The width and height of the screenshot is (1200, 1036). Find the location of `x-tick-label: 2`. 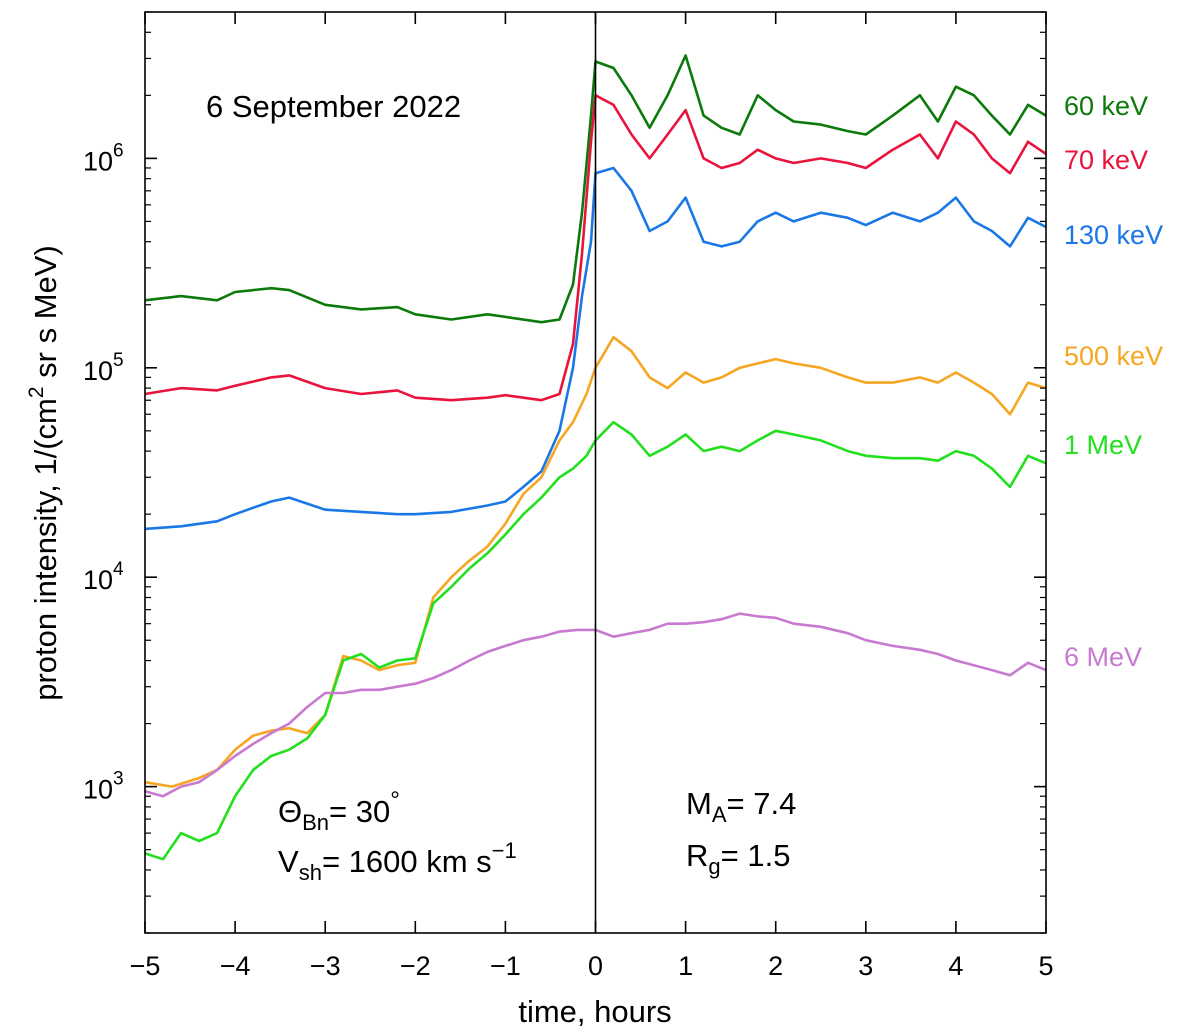

x-tick-label: 2 is located at coordinates (775, 966).